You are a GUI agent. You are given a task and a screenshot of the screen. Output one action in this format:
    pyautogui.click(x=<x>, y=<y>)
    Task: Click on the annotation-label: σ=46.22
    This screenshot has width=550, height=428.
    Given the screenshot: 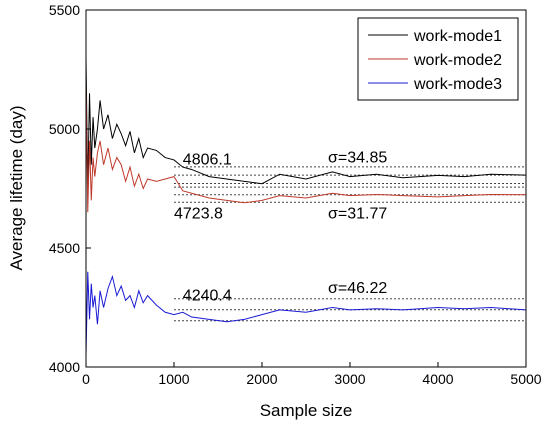 What is the action you would take?
    pyautogui.click(x=357, y=288)
    